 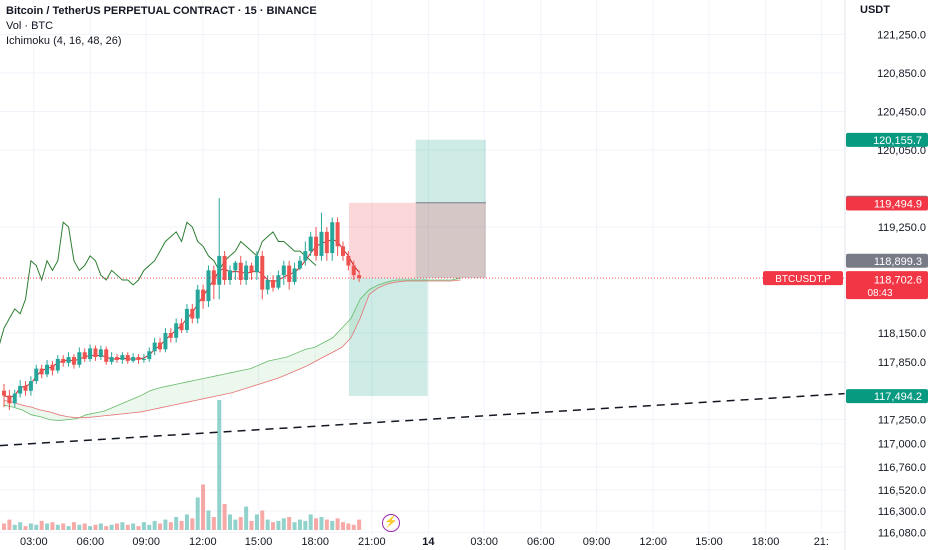 What do you see at coordinates (388, 337) in the screenshot?
I see `long-stop-zone` at bounding box center [388, 337].